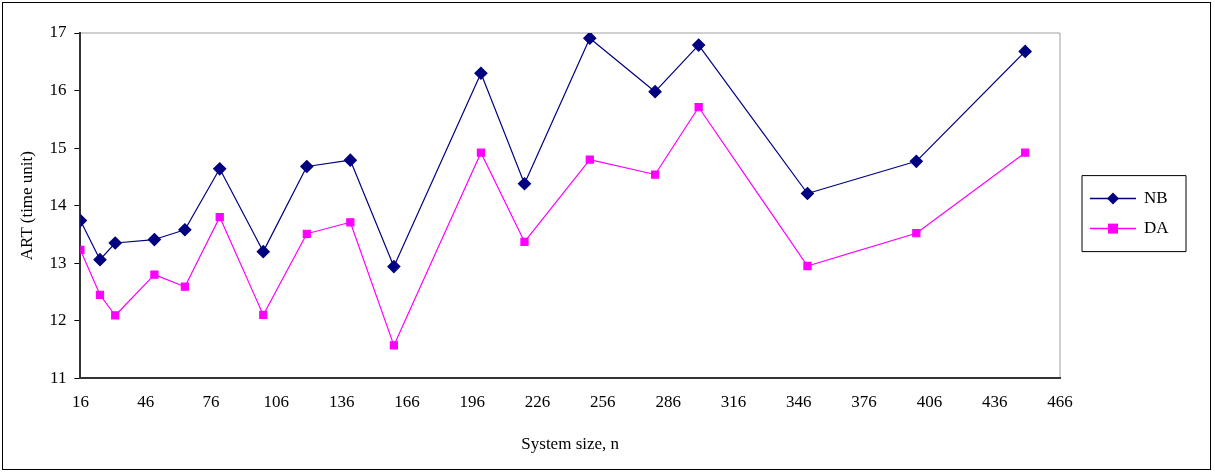  Describe the element at coordinates (570, 444) in the screenshot. I see `x-axis-title: System size, n` at that location.